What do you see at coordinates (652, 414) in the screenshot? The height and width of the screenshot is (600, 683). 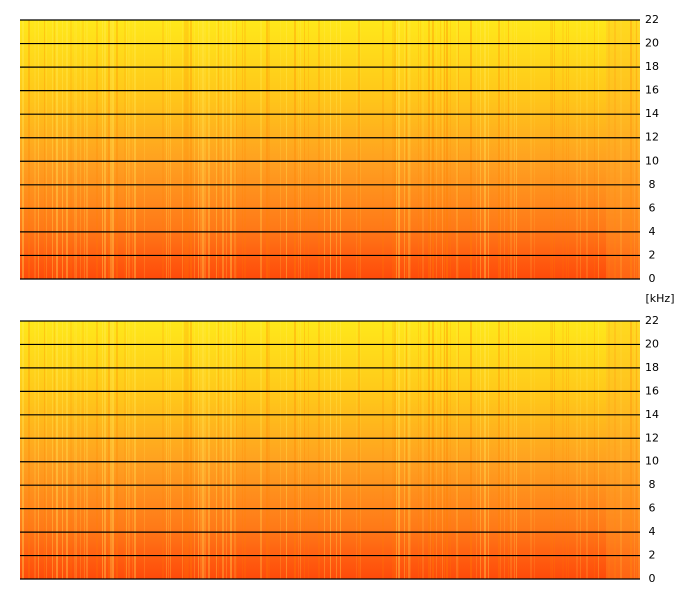 I see `y-tick-label: 14` at bounding box center [652, 414].